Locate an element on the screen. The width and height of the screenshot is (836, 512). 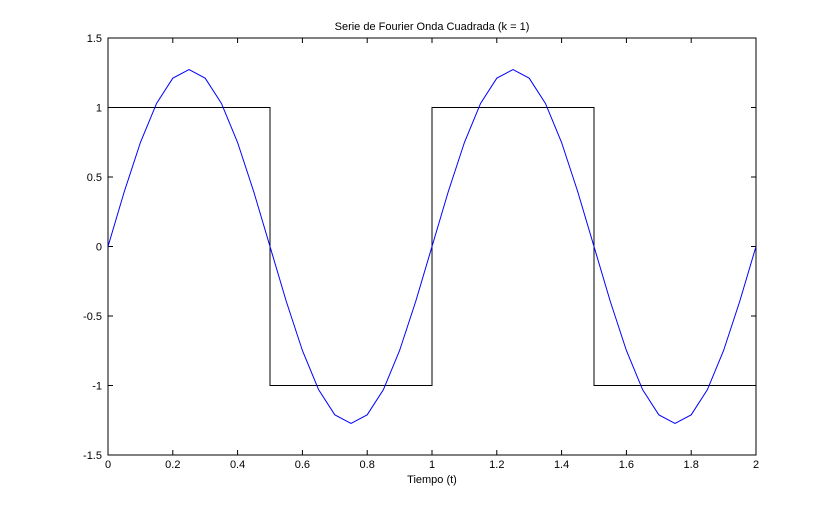
y-tick-label: 1.5 is located at coordinates (94, 39).